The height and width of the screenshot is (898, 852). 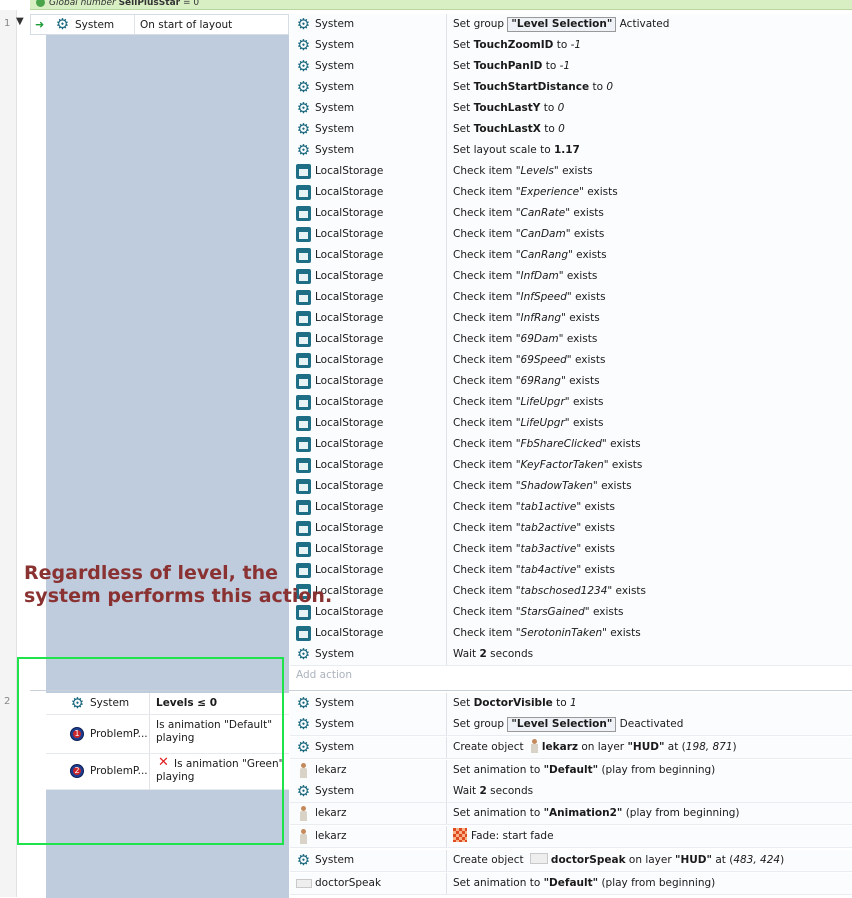 What do you see at coordinates (571, 298) in the screenshot?
I see `action-row: LocalStorage Check item "InfSpeed" exists` at bounding box center [571, 298].